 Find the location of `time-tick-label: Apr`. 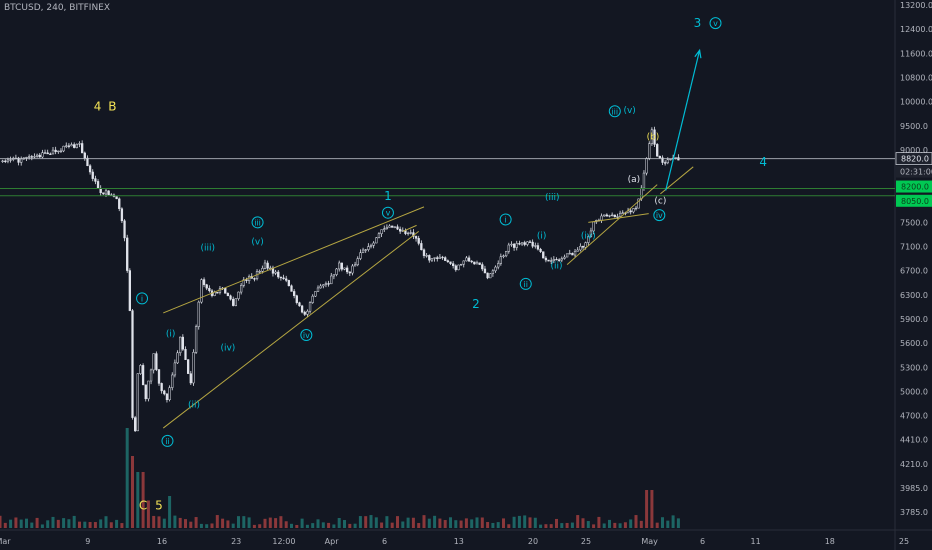

time-tick-label: Apr is located at coordinates (332, 541).